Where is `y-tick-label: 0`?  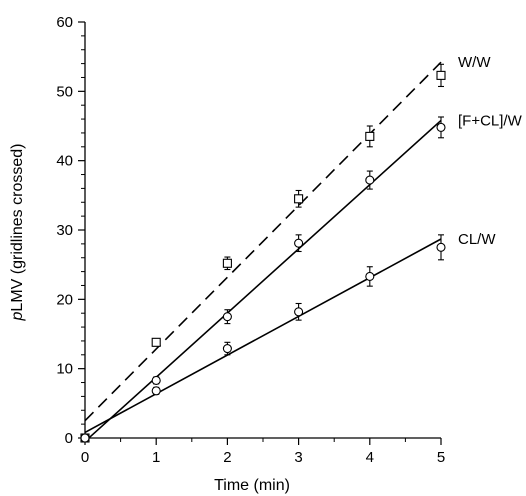 y-tick-label: 0 is located at coordinates (69, 438).